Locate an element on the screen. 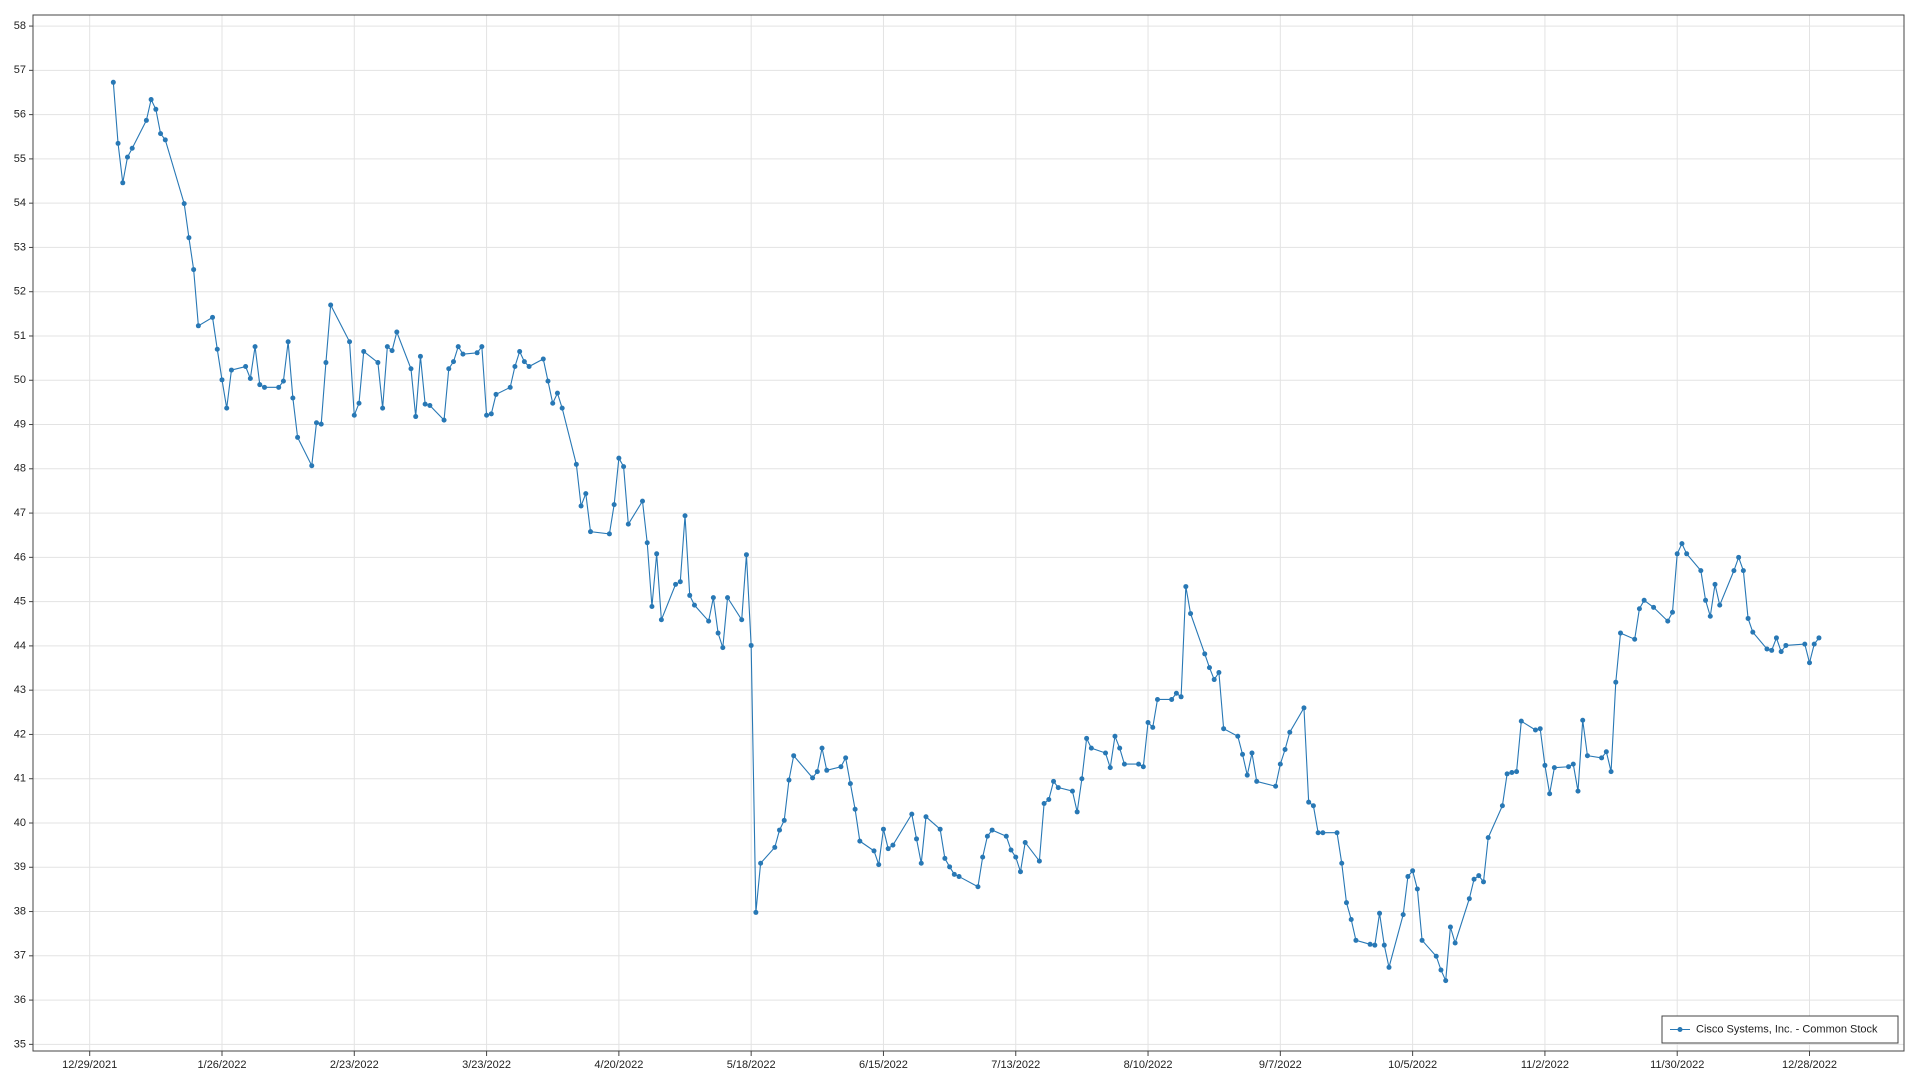  x-tick-label: 9/7/2022 is located at coordinates (1280, 1065).